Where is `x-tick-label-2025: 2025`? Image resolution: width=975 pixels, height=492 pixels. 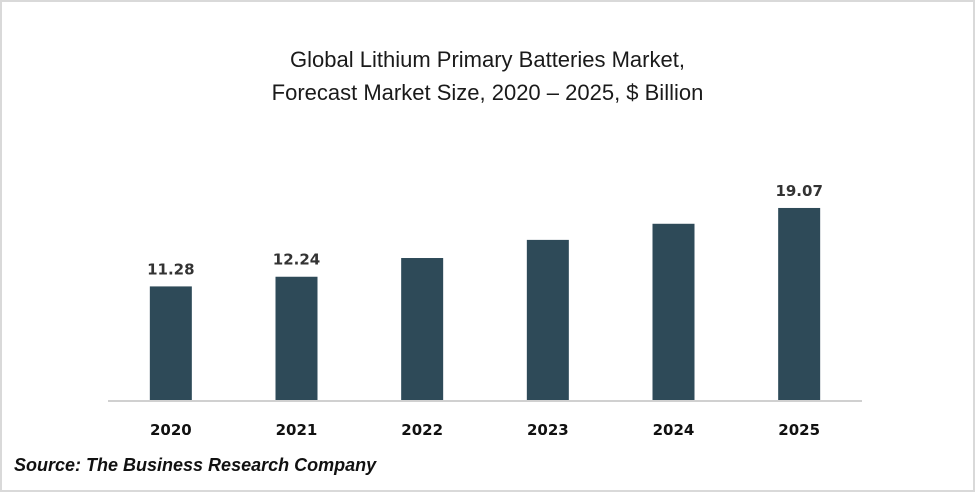 x-tick-label-2025: 2025 is located at coordinates (799, 430).